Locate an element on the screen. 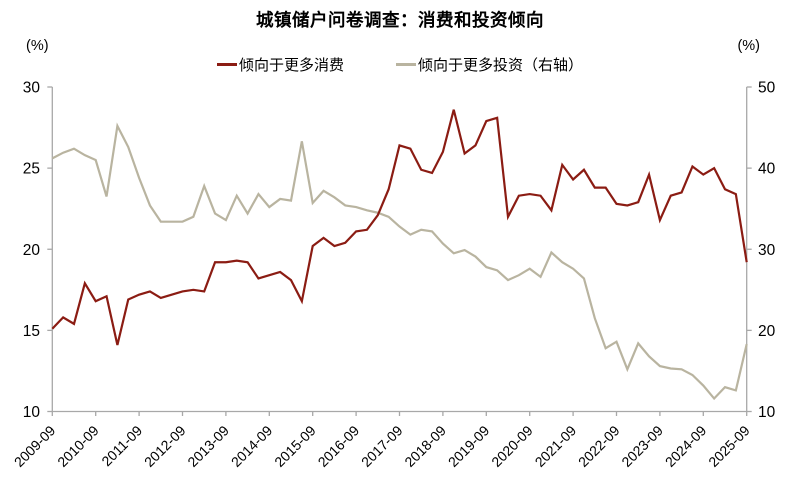 Image resolution: width=800 pixels, height=503 pixels. chart-title: 城镇储户问卷调查：消费和投资倾向 is located at coordinates (400, 20).